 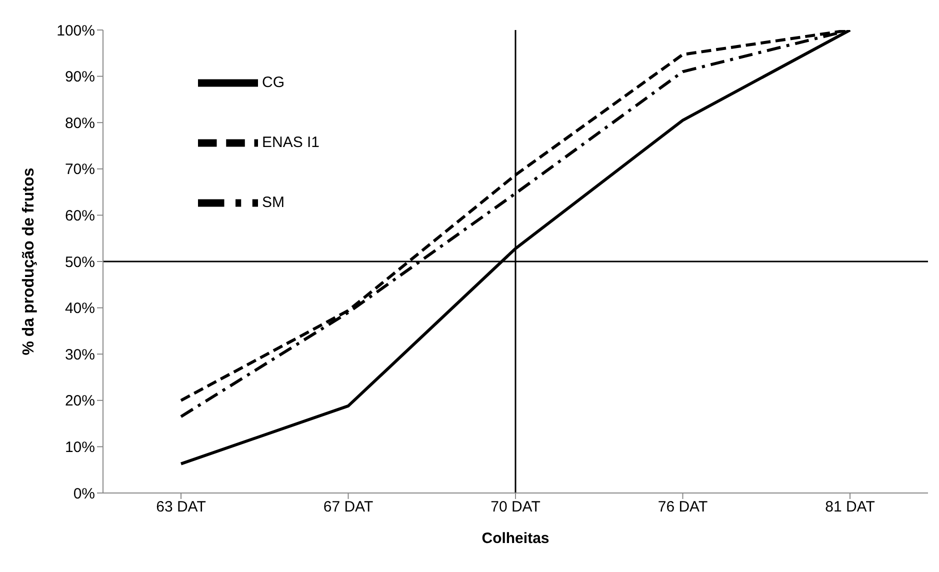 What do you see at coordinates (683, 507) in the screenshot?
I see `x-tick-label: 76 DAT` at bounding box center [683, 507].